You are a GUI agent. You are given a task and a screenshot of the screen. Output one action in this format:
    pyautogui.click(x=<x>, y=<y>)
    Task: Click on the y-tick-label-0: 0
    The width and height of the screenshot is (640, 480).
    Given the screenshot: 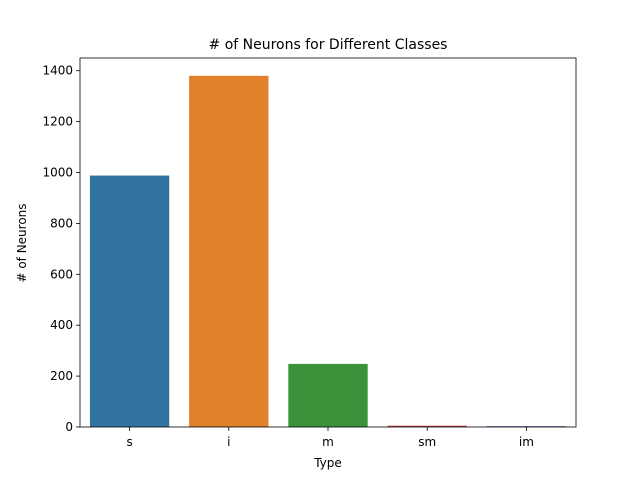 What is the action you would take?
    pyautogui.click(x=69, y=427)
    